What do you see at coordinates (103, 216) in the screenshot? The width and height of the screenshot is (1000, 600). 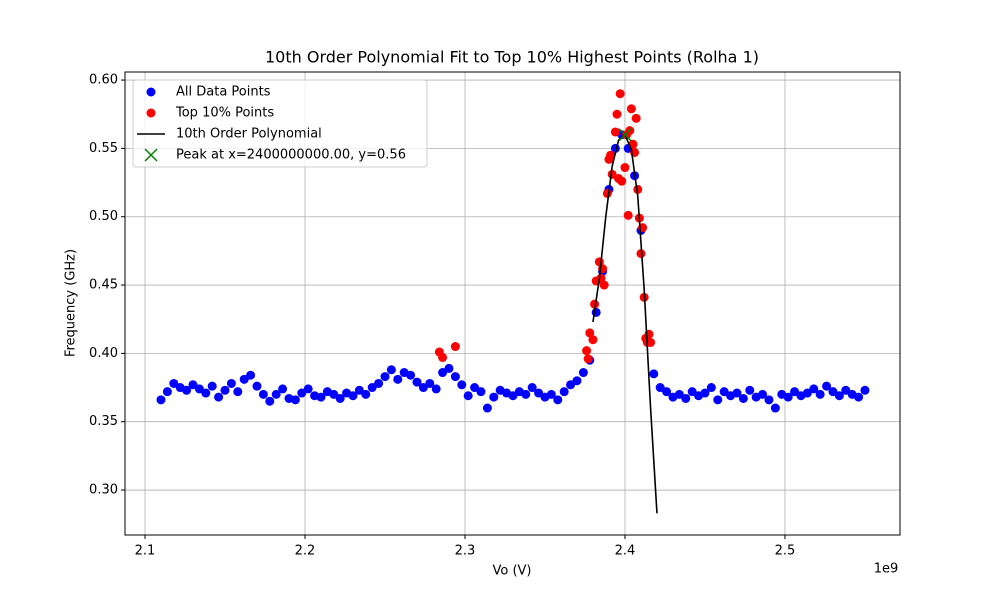 I see `y-tick-label: 0.50` at bounding box center [103, 216].